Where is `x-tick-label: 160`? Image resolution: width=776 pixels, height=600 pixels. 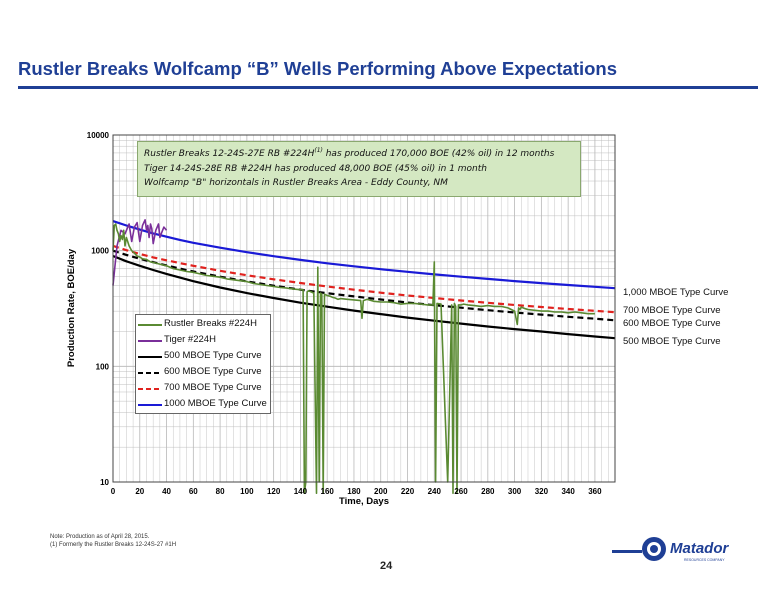
x-tick-label: 160 is located at coordinates (328, 491).